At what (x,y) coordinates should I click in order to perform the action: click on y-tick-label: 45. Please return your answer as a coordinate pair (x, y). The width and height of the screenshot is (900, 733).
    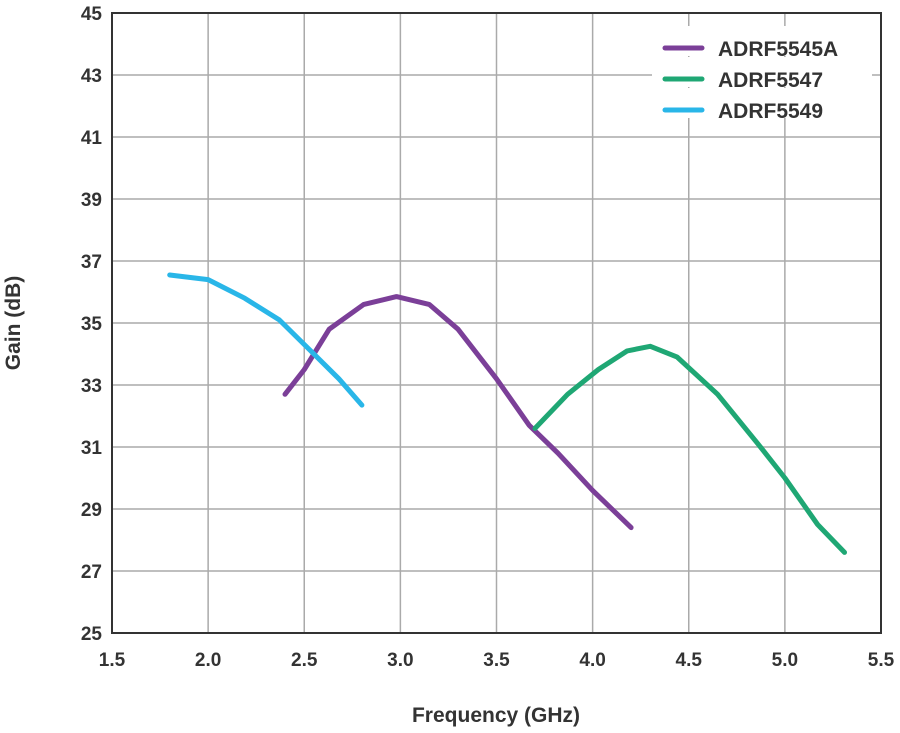
    Looking at the image, I should click on (92, 14).